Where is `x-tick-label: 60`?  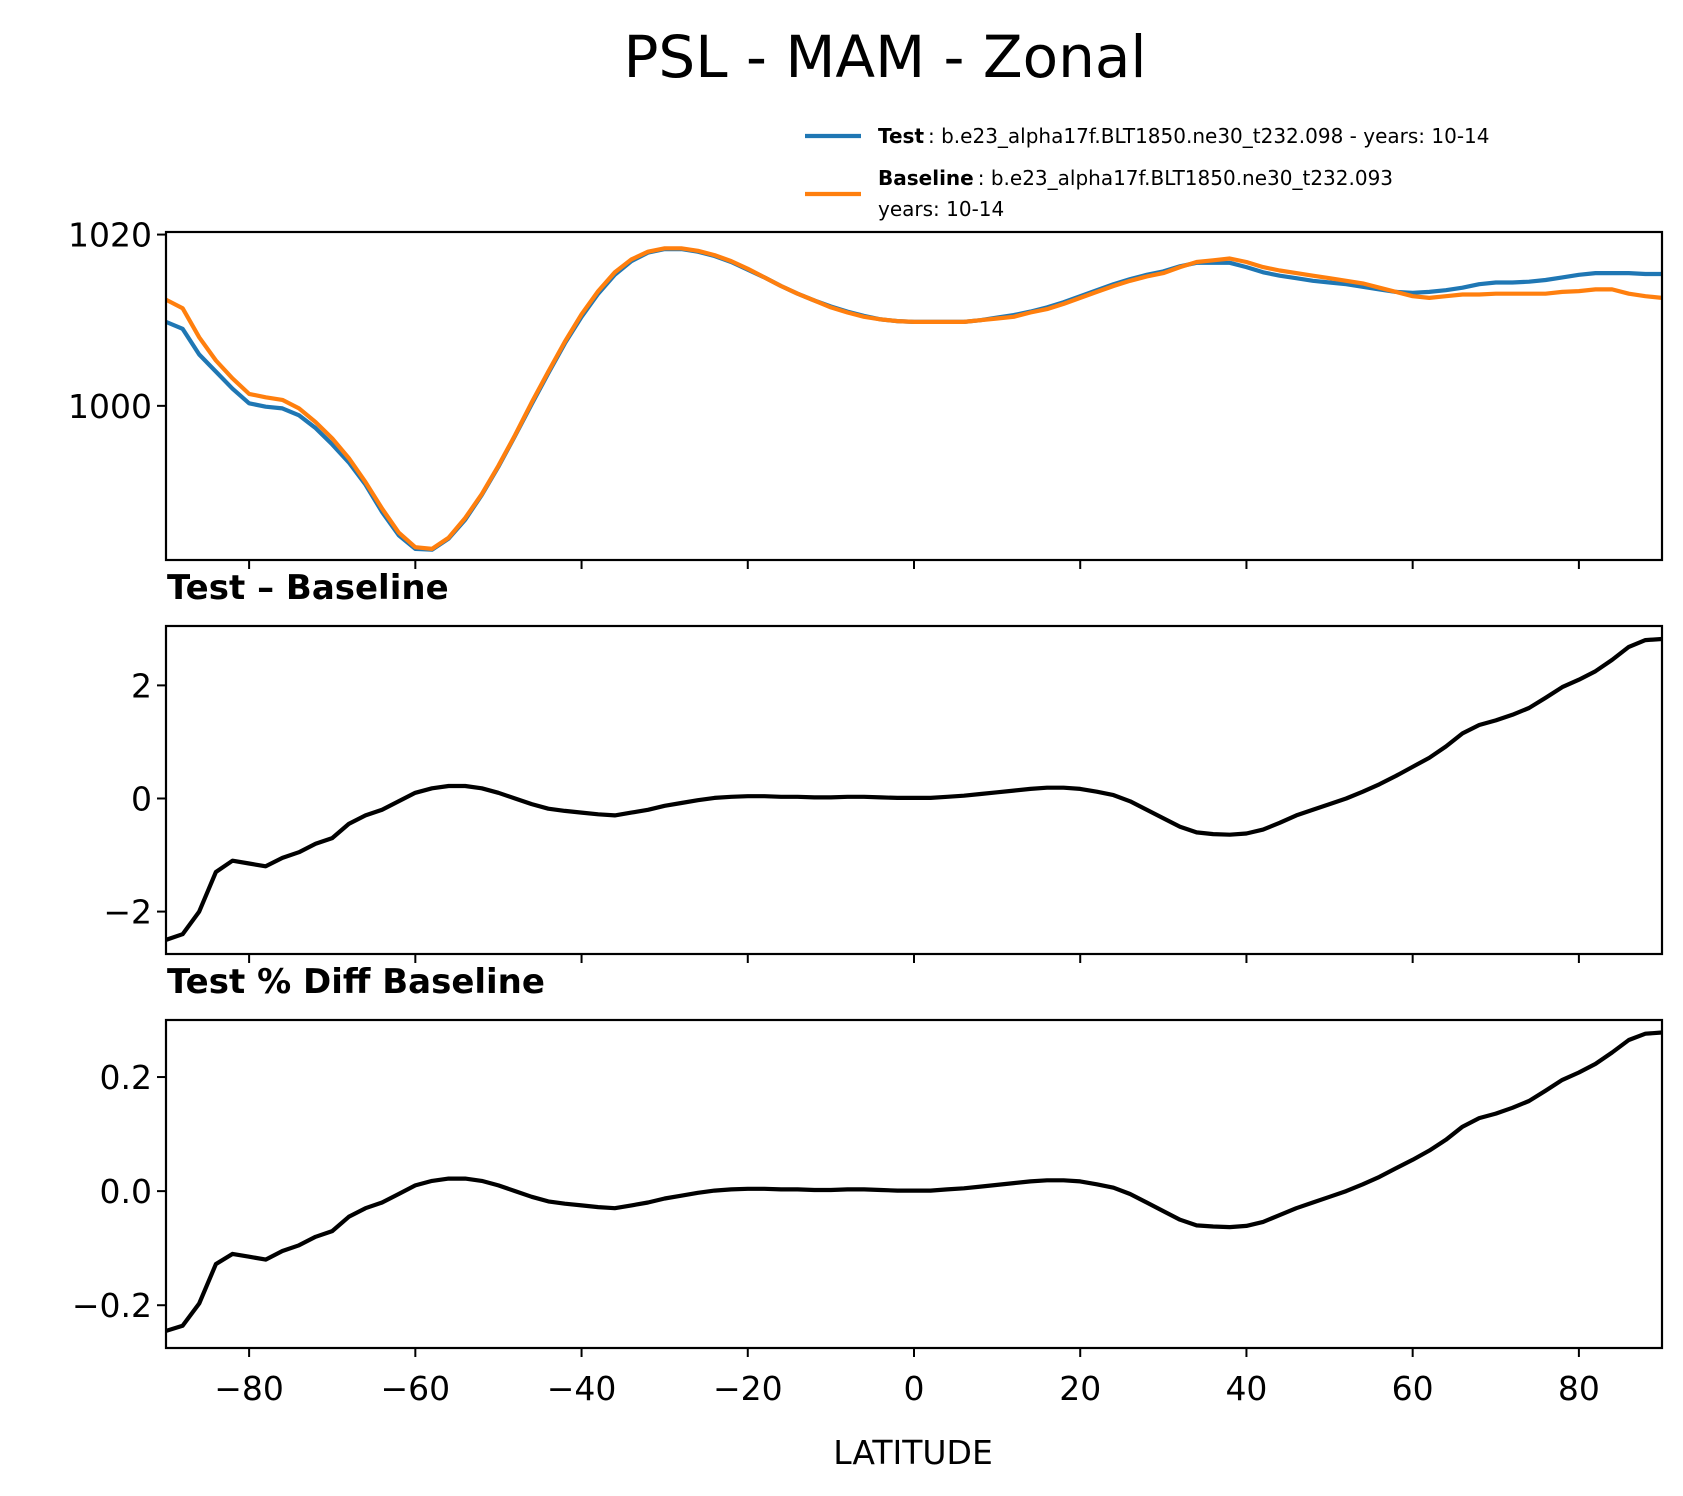
x-tick-label: 60 is located at coordinates (1413, 1388).